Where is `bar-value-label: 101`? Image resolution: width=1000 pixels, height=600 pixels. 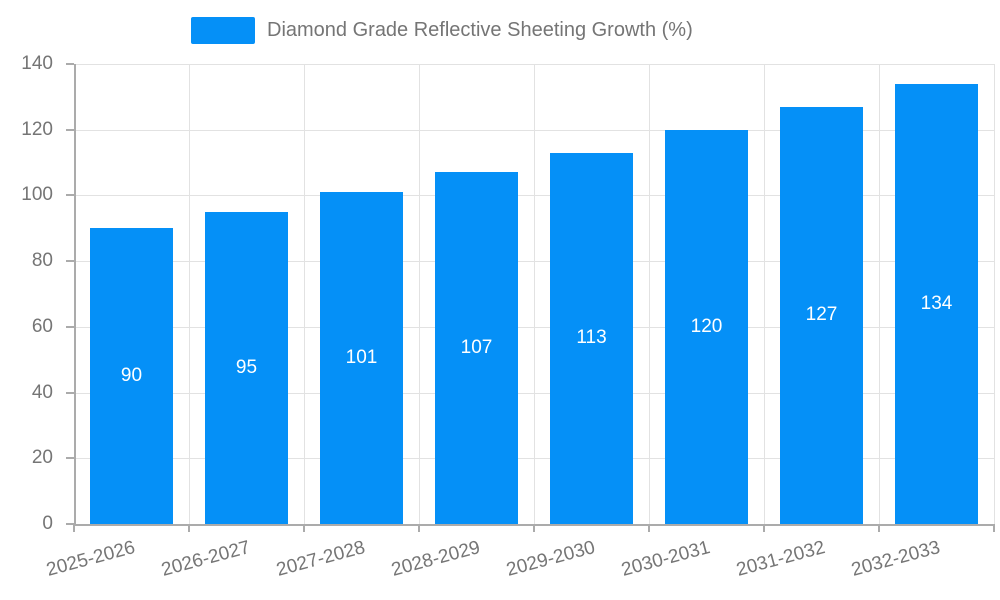 bar-value-label: 101 is located at coordinates (361, 358).